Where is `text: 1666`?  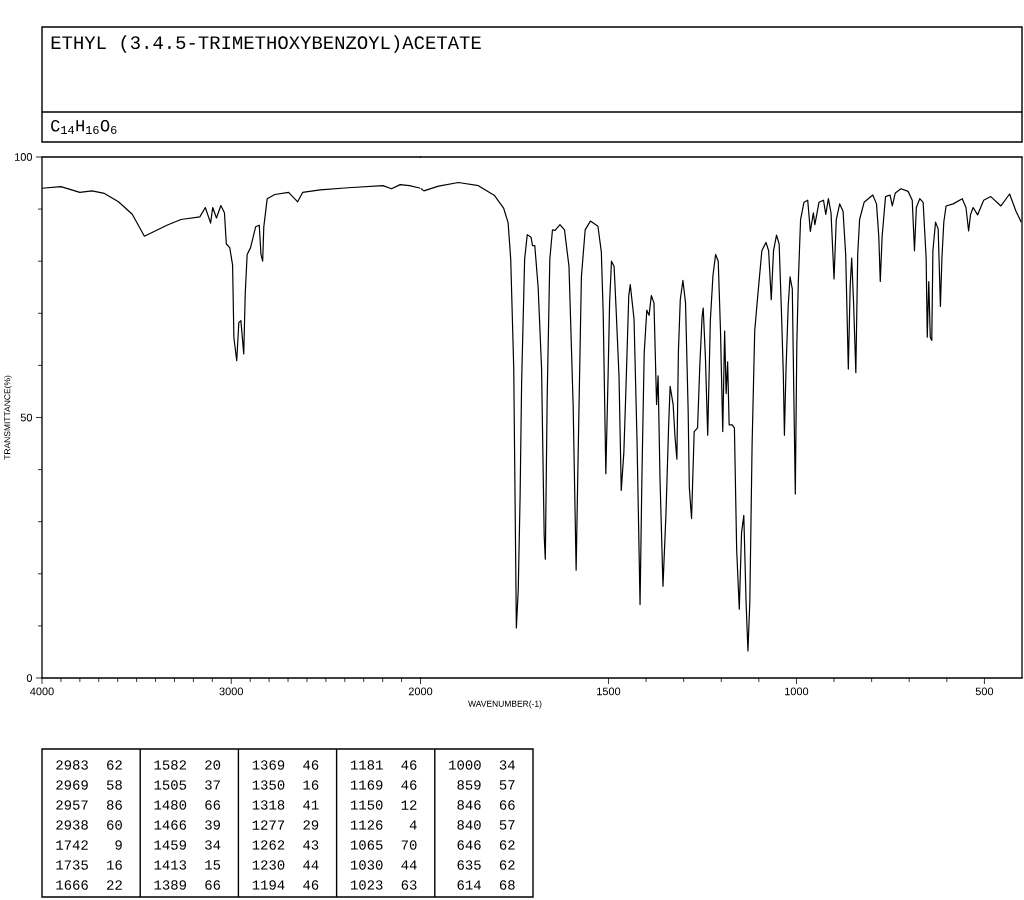 text: 1666 is located at coordinates (72, 885).